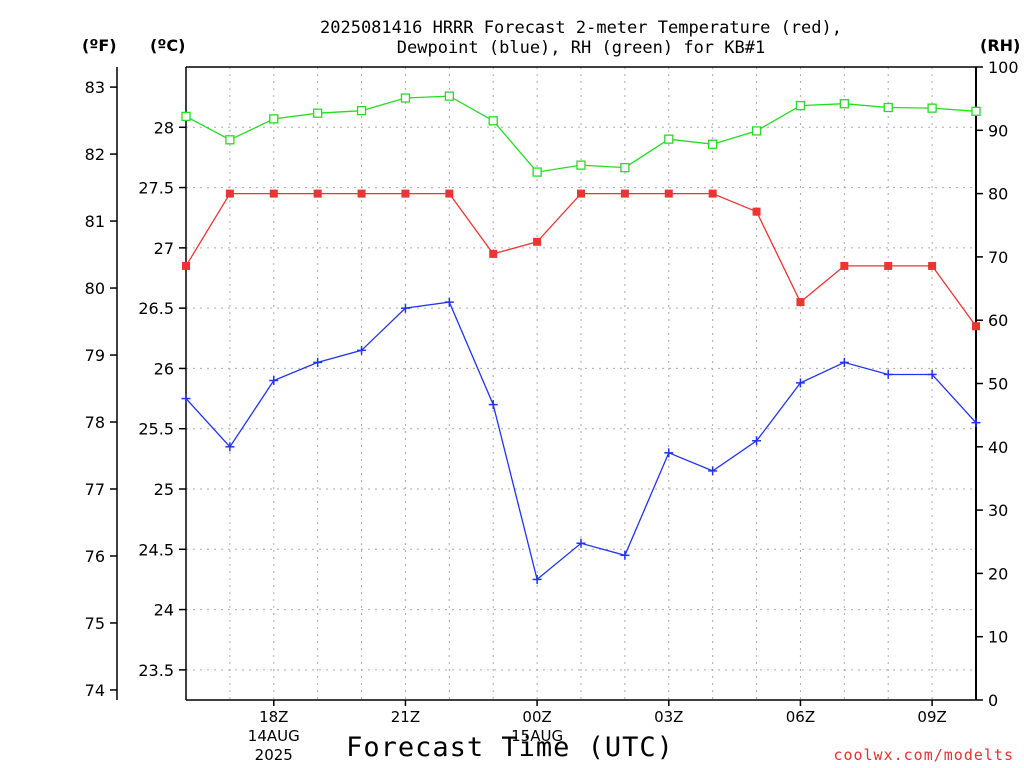 This screenshot has width=1024, height=768. Describe the element at coordinates (164, 489) in the screenshot. I see `celsius-tick-label: 25` at that location.